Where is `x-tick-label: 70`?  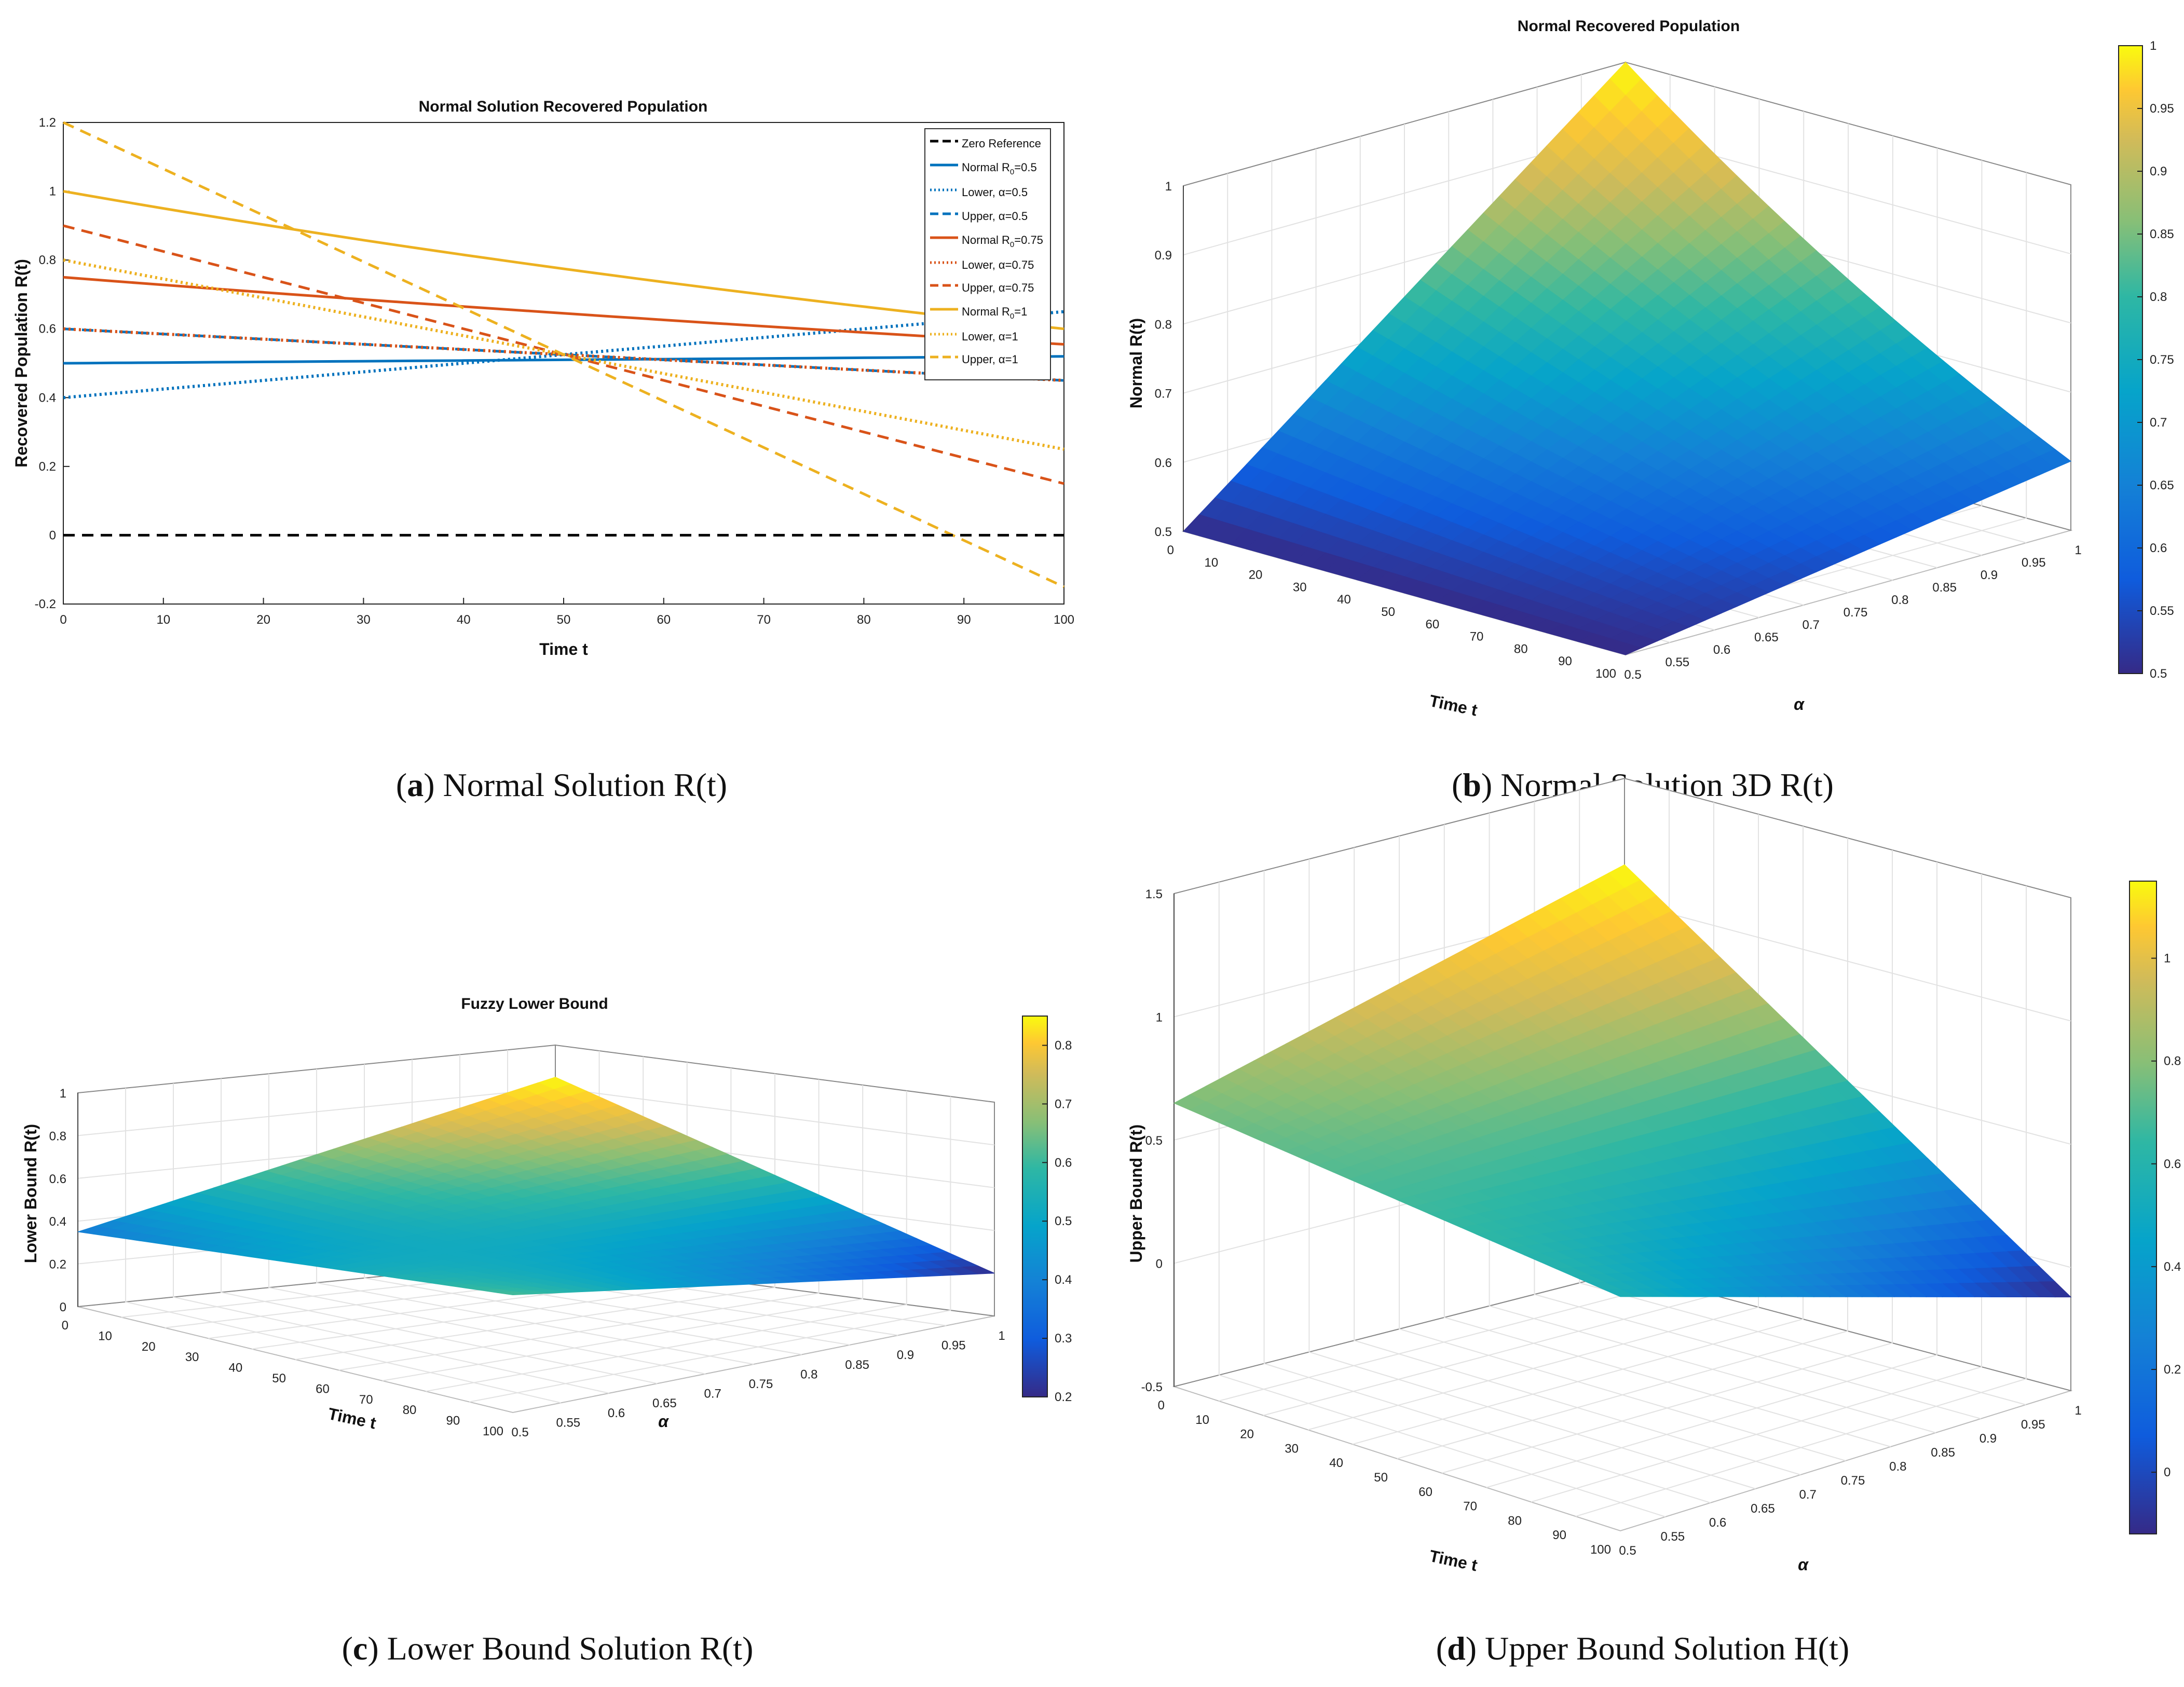 x-tick-label: 70 is located at coordinates (1470, 1507).